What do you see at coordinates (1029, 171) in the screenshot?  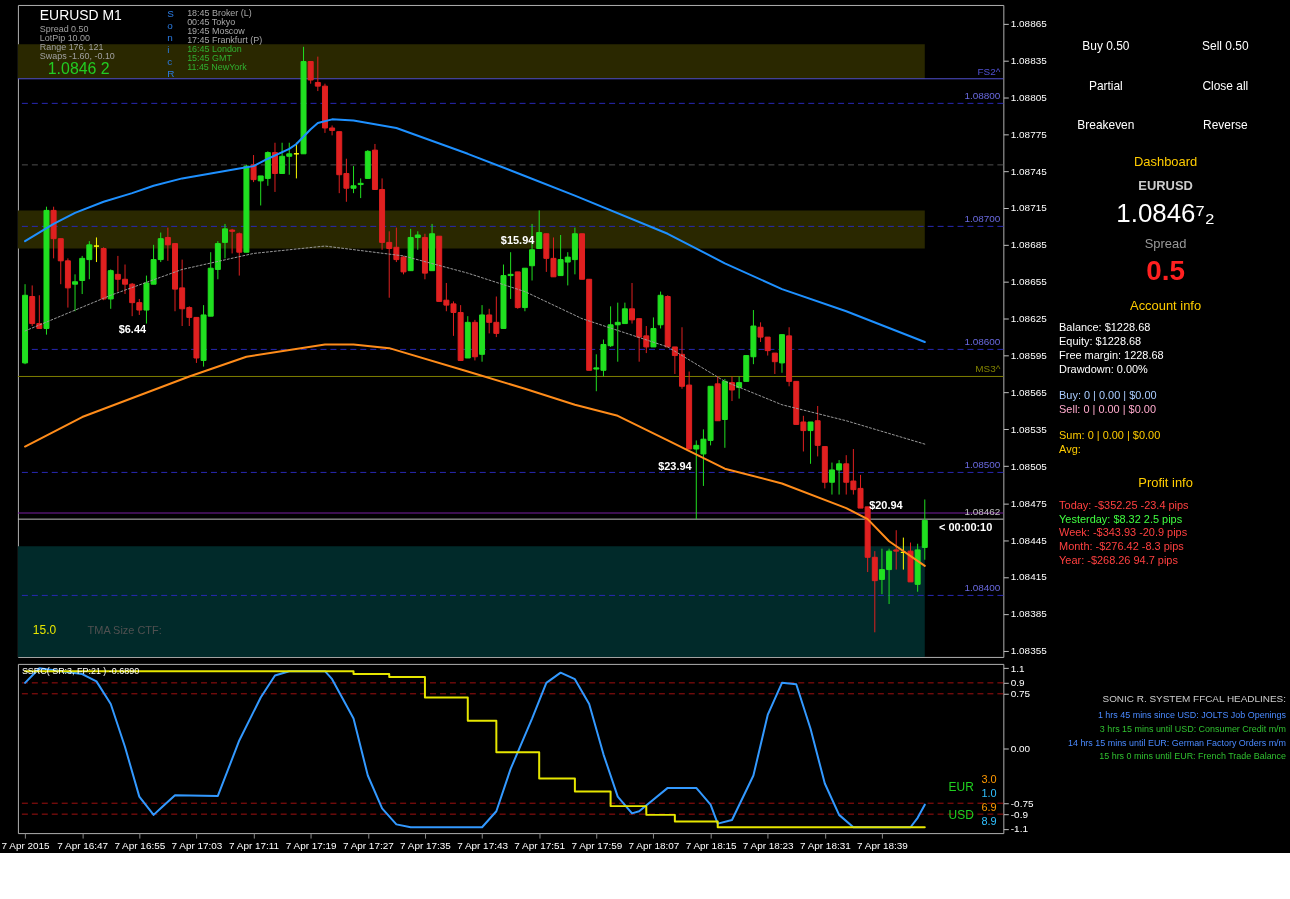 I see `y-tick-label: 1.08745` at bounding box center [1029, 171].